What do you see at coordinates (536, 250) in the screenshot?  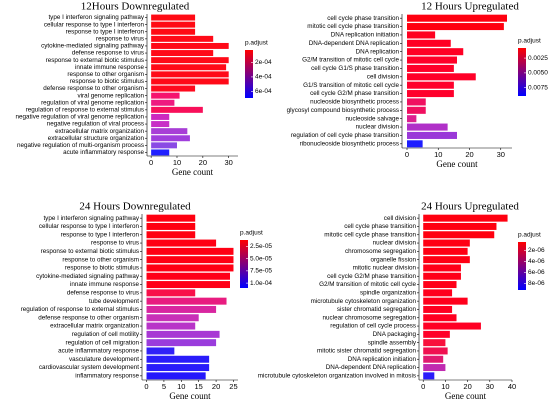 I see `legend-tick-label: 2e-06` at bounding box center [536, 250].